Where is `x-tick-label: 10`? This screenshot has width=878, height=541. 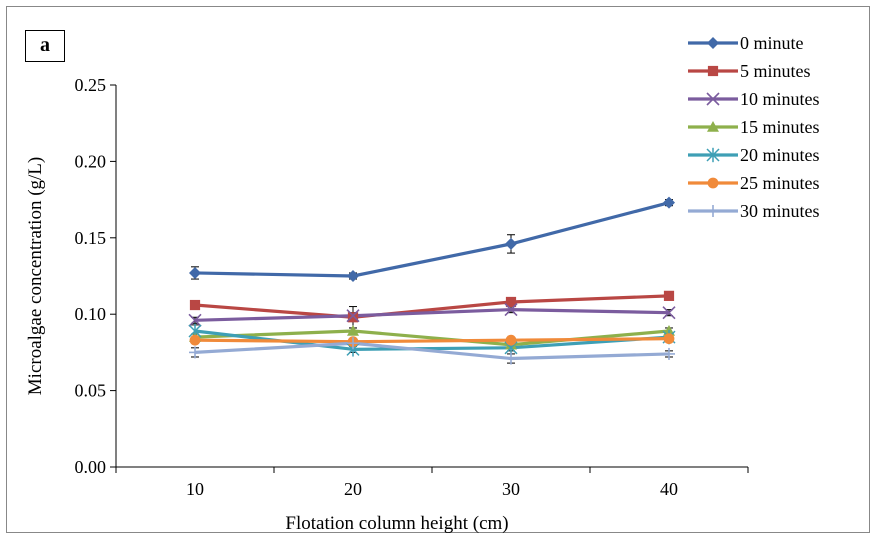 x-tick-label: 10 is located at coordinates (195, 489).